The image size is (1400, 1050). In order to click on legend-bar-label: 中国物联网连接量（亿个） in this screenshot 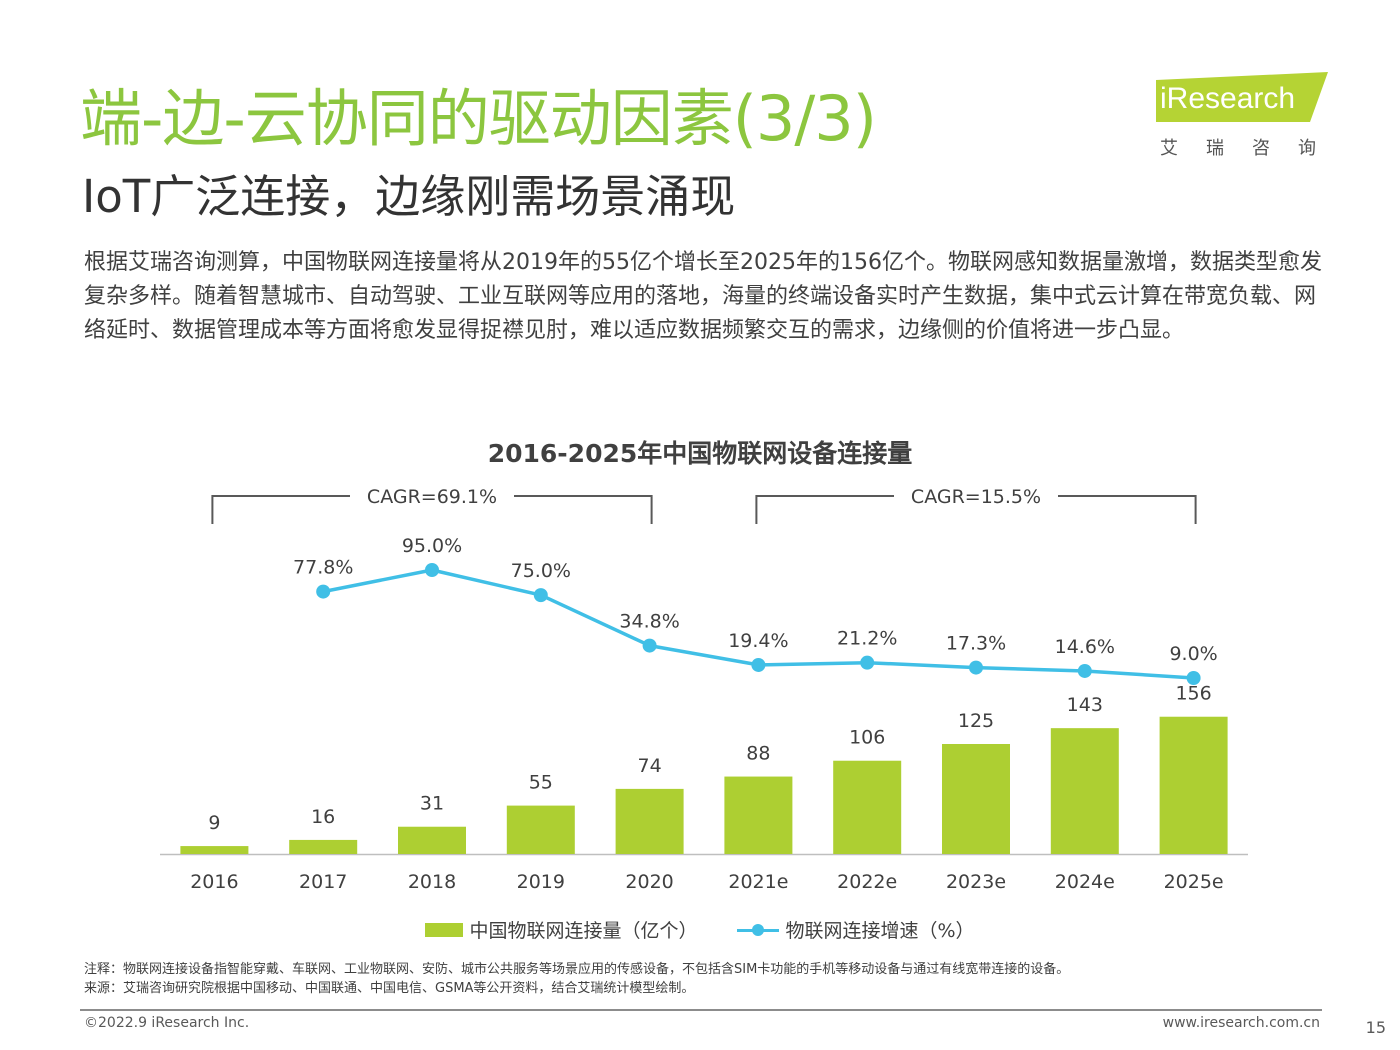, I will do `click(583, 931)`.